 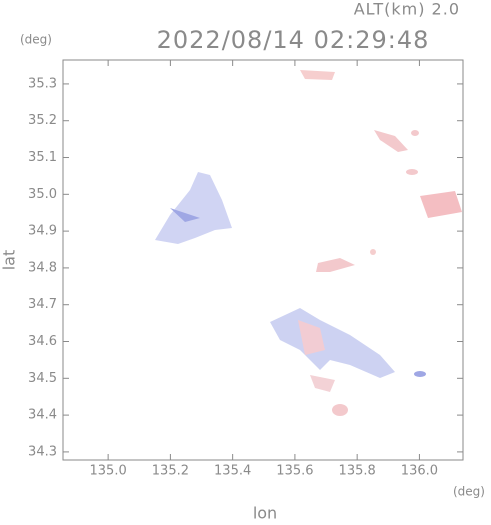 I want to click on chart-title: 2022/08/14 02:29:48, so click(x=293, y=40).